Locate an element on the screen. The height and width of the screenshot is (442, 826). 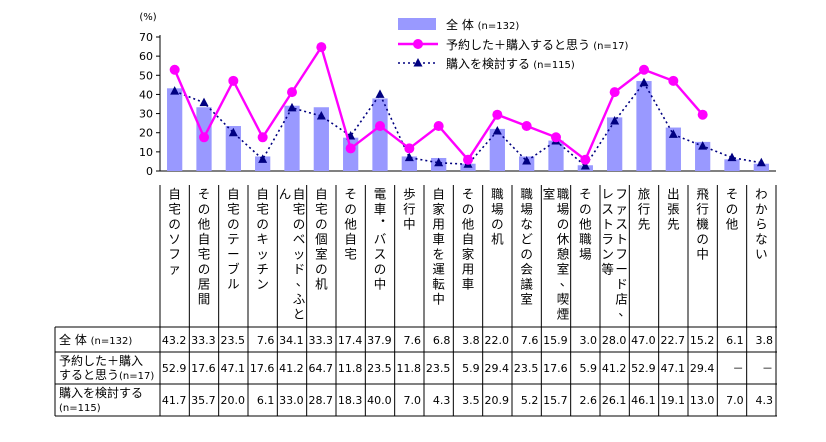
y-tick-label: 60 is located at coordinates (146, 56).